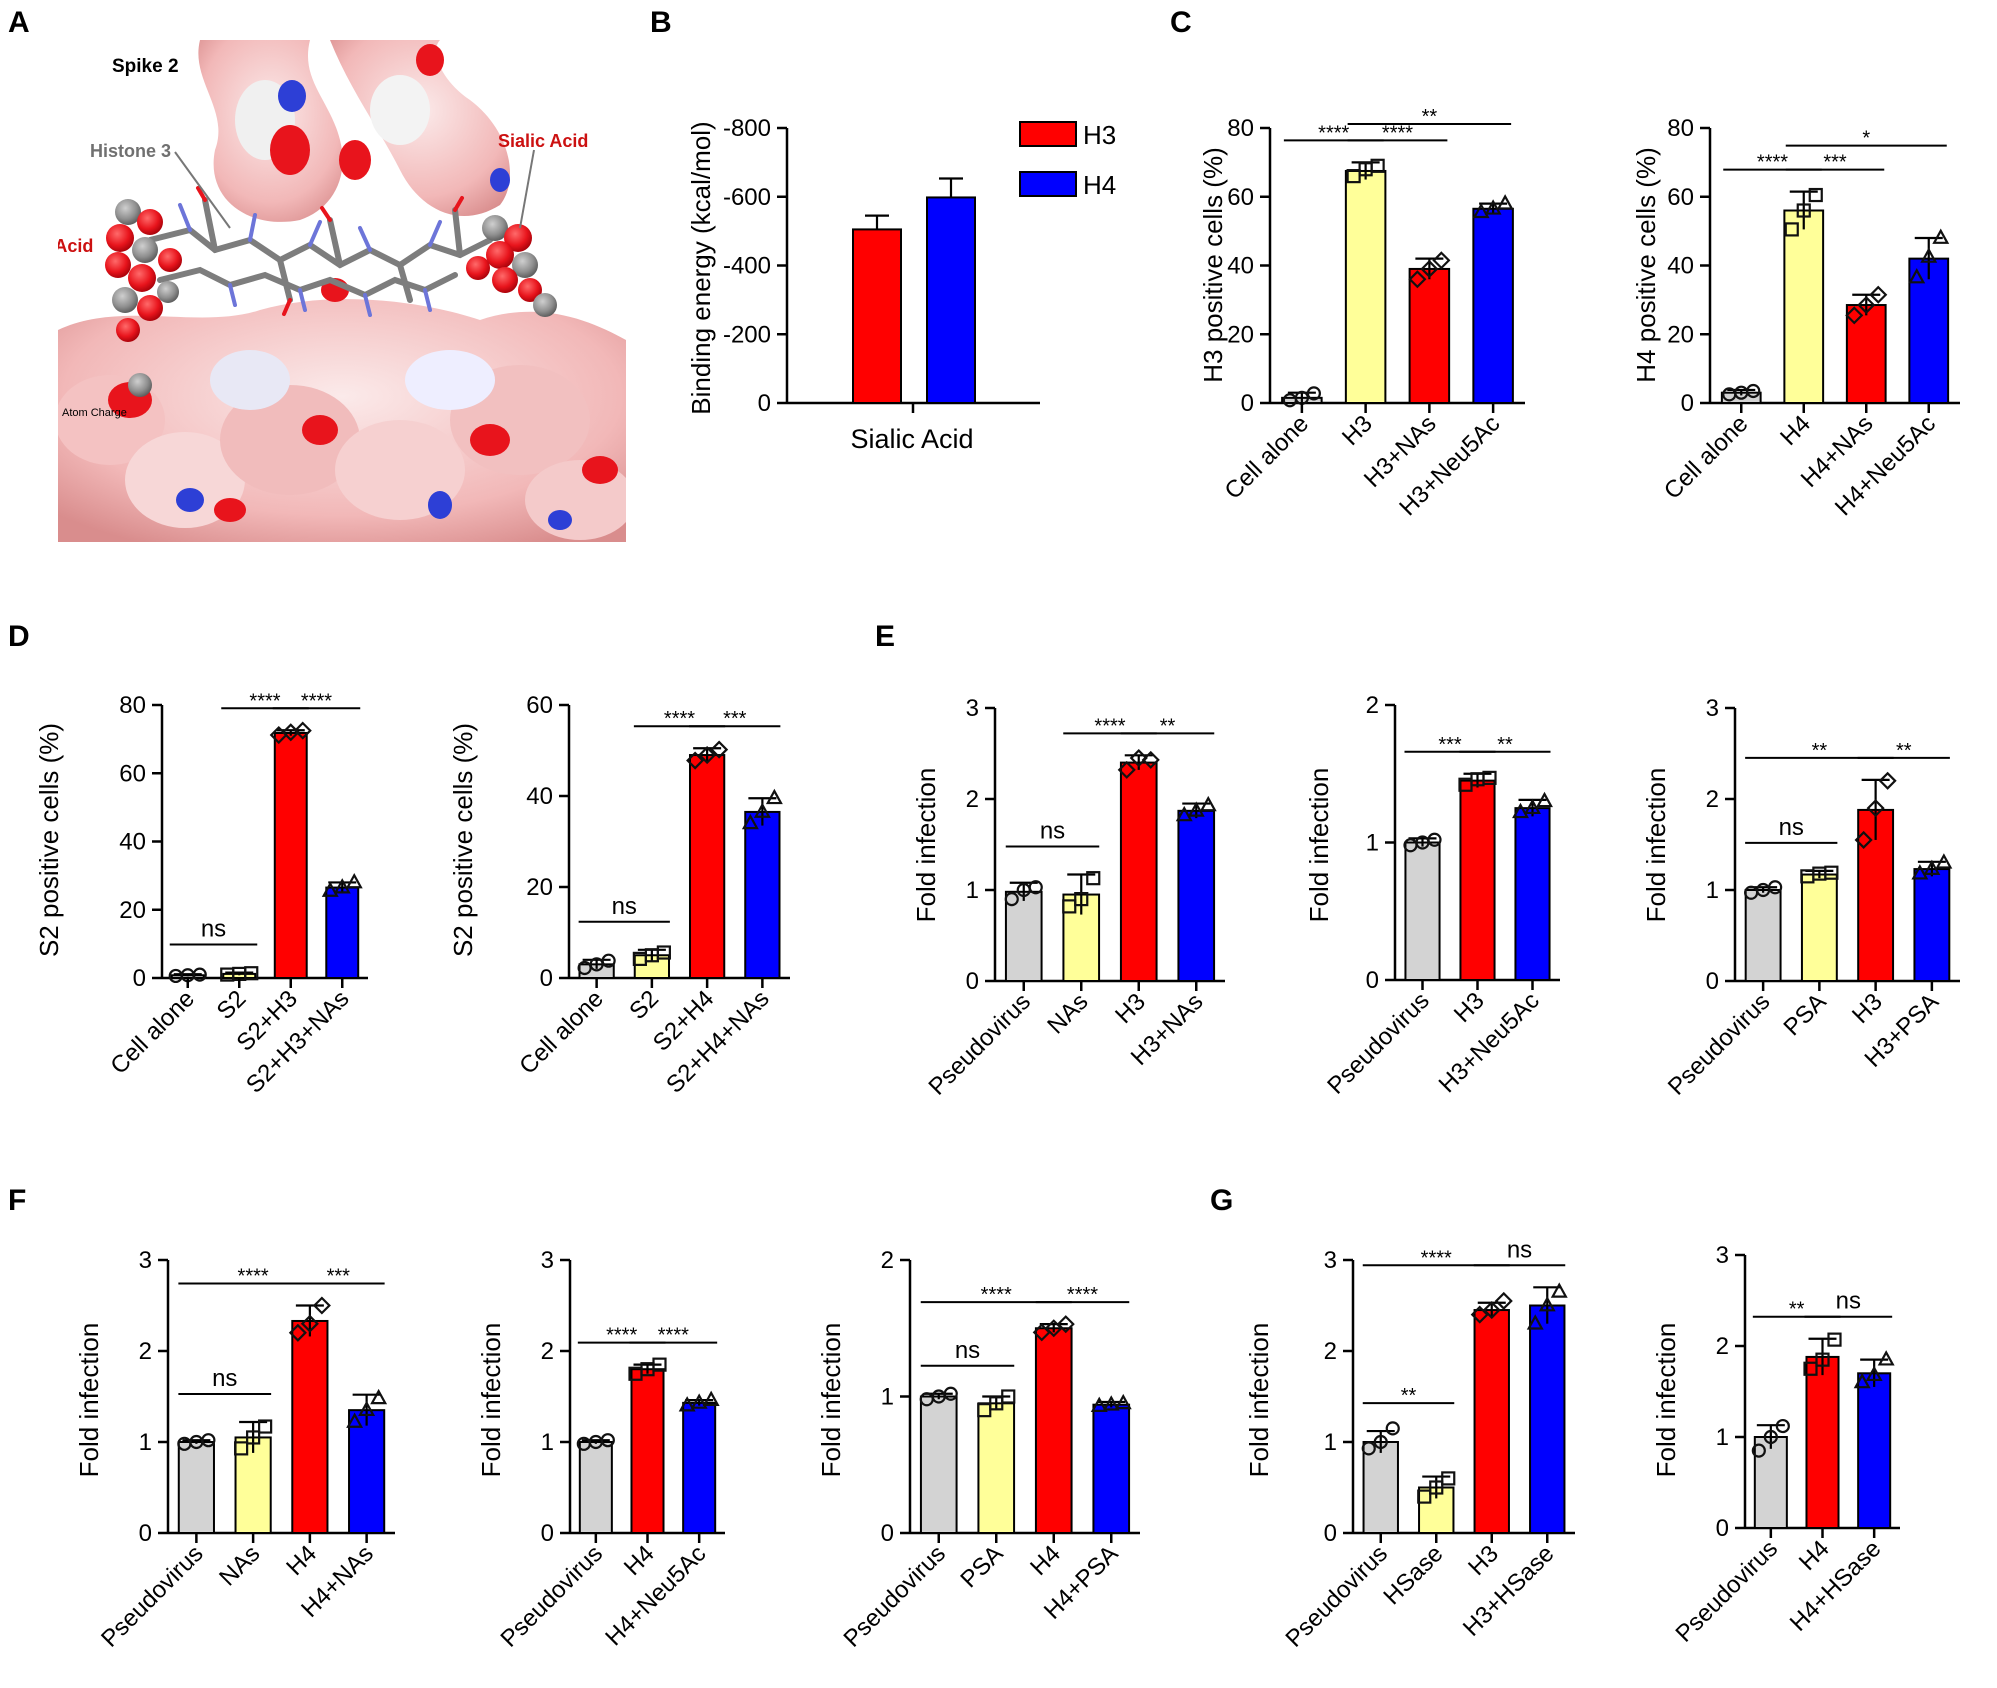 The width and height of the screenshot is (1997, 1688). I want to click on x-tick-label: NAs, so click(239, 1565).